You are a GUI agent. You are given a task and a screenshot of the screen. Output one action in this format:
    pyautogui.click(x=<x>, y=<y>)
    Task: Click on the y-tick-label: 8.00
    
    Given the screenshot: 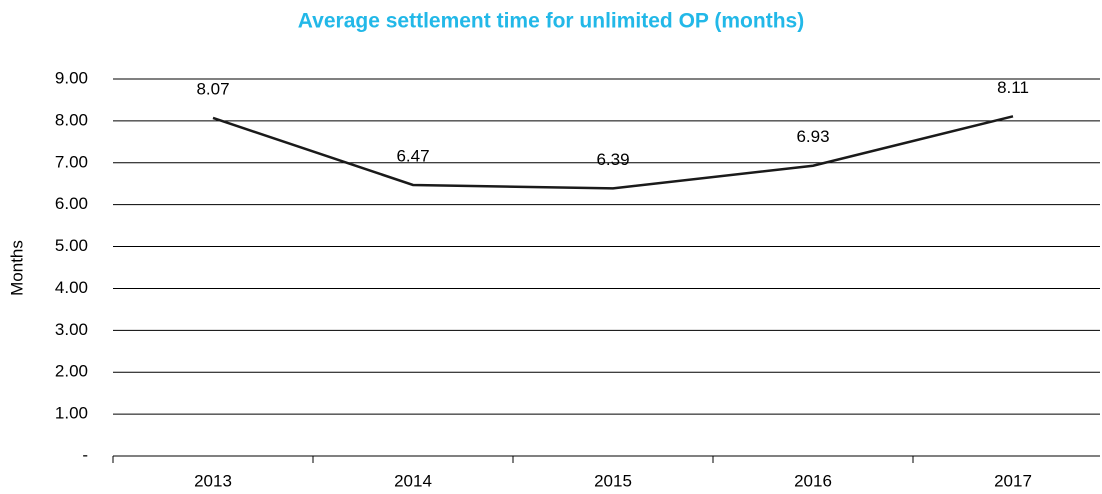 What is the action you would take?
    pyautogui.click(x=71, y=119)
    